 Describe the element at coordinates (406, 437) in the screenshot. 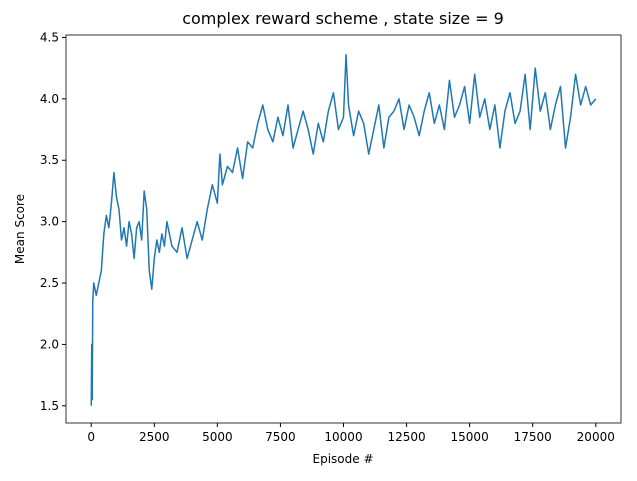

I see `x-tick-label: 12500` at that location.